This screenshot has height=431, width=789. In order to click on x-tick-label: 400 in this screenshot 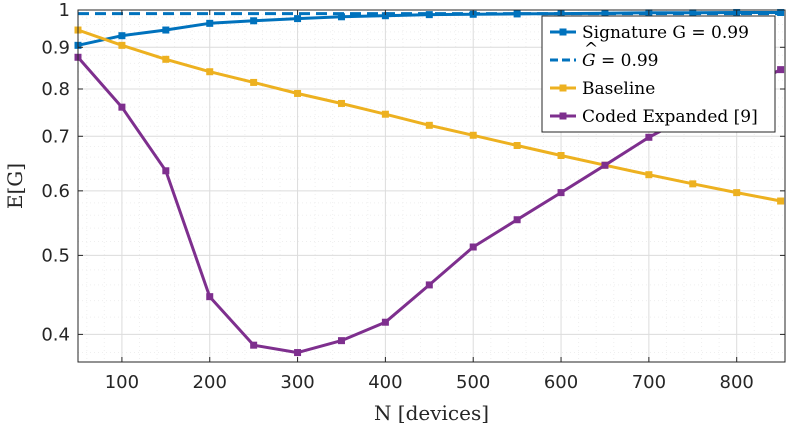, I will do `click(385, 382)`.